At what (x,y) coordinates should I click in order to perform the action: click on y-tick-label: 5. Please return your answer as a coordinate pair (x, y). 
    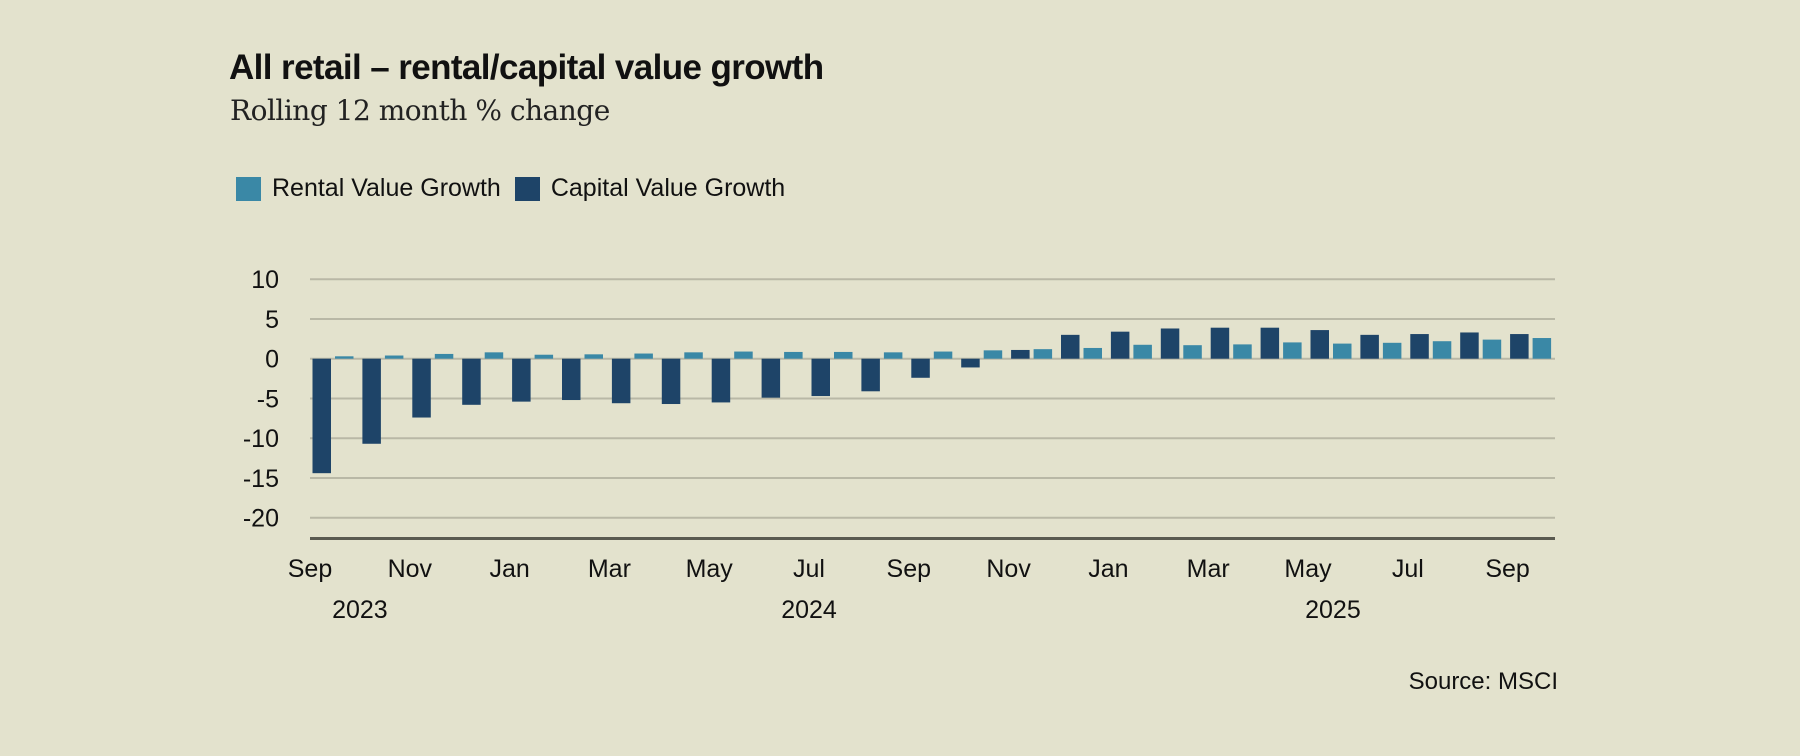
    Looking at the image, I should click on (272, 320).